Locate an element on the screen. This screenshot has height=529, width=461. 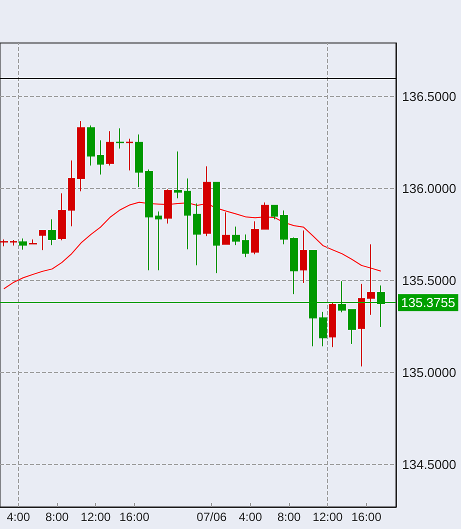
y-tick-label: 136.0000 is located at coordinates (429, 188).